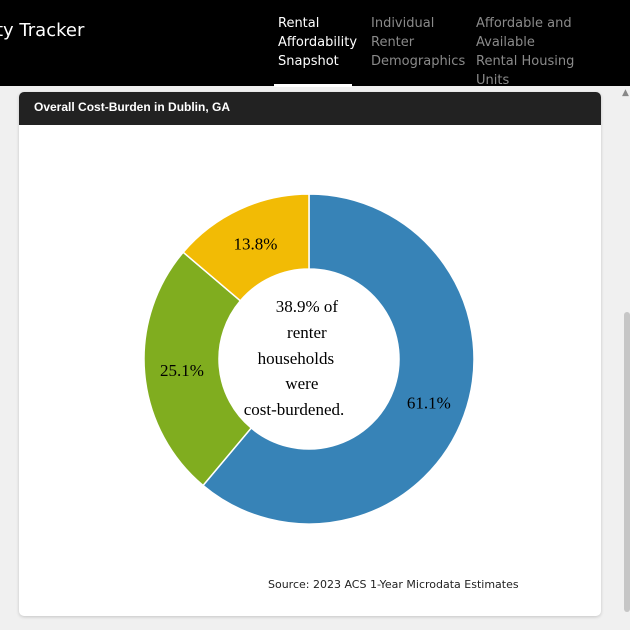 This screenshot has width=630, height=630. What do you see at coordinates (308, 61) in the screenshot?
I see `tab-label-line: Snapshot` at bounding box center [308, 61].